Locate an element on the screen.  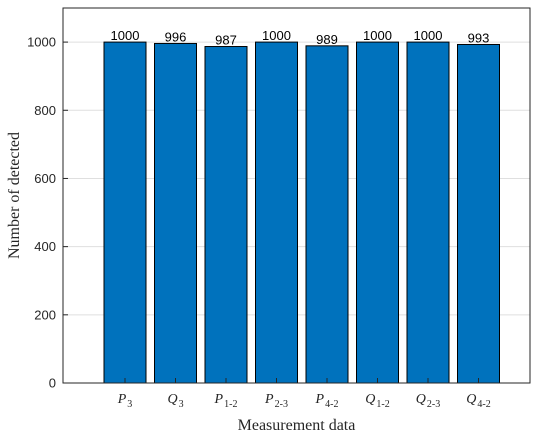
x-tick-label: Q2-3 is located at coordinates (428, 401).